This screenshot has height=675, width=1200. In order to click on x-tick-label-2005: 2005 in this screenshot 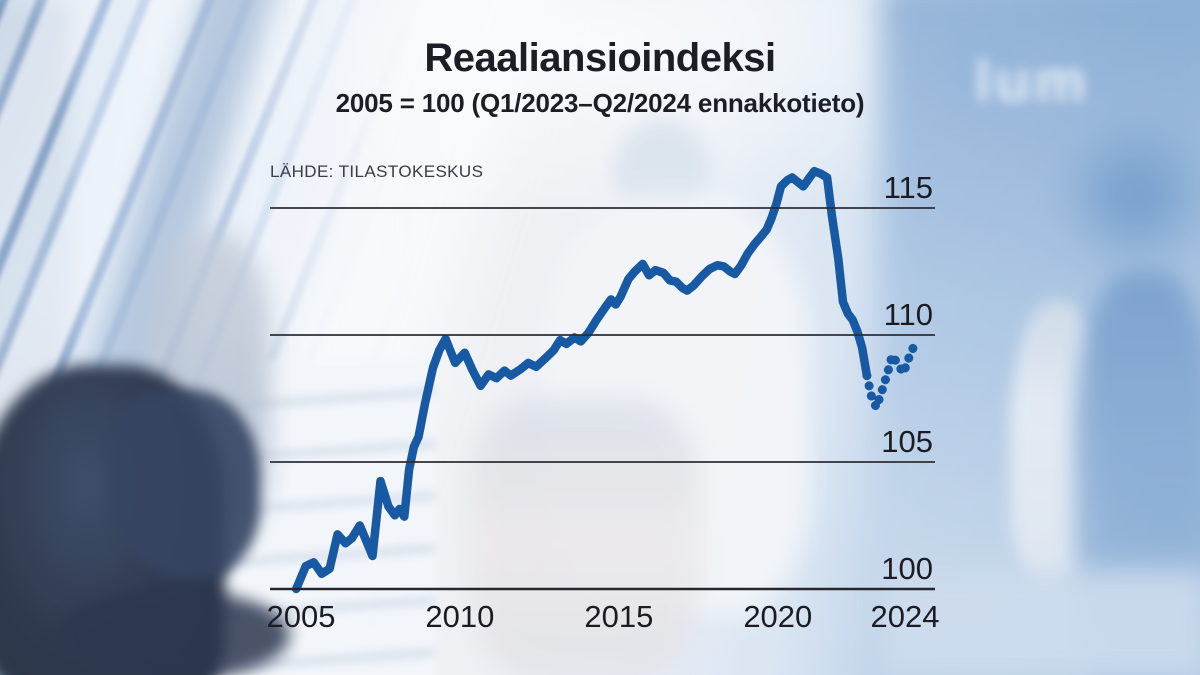, I will do `click(301, 616)`.